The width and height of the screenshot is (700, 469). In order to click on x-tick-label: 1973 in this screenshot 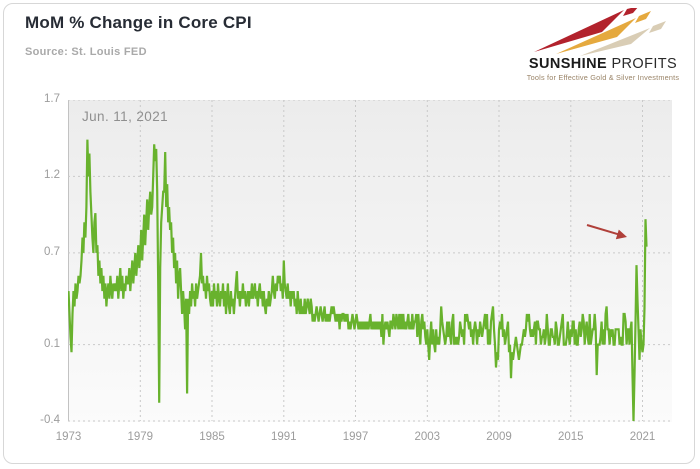, I will do `click(68, 437)`.